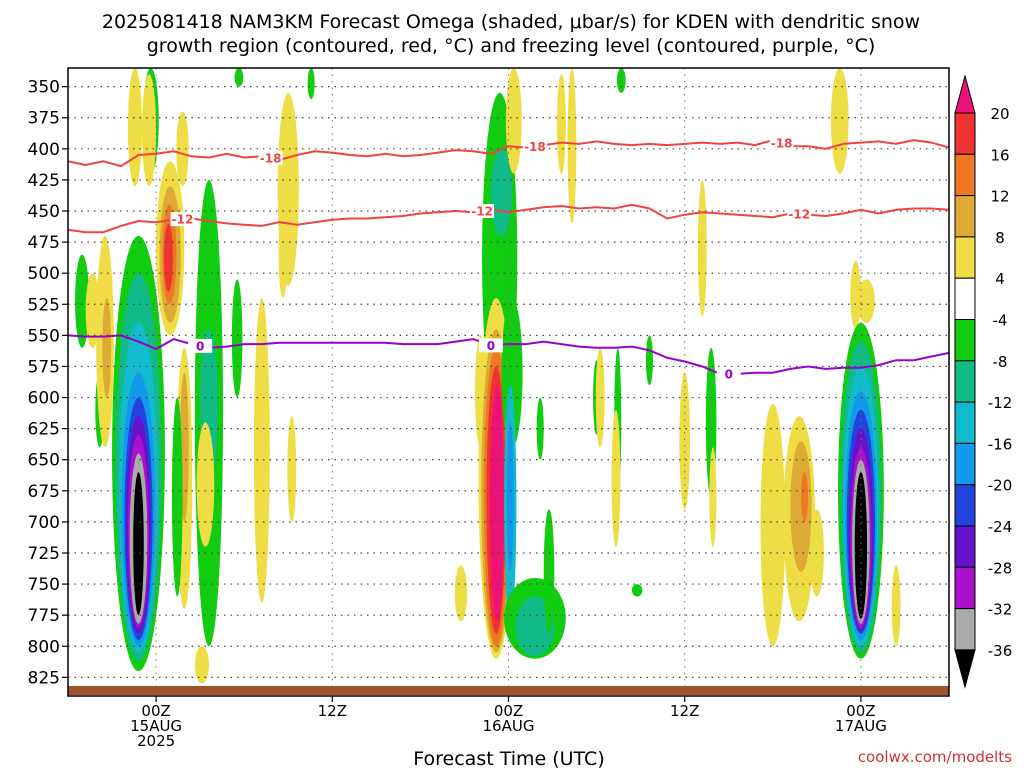 This screenshot has width=1024, height=768. I want to click on y-tick-label: 675, so click(44, 492).